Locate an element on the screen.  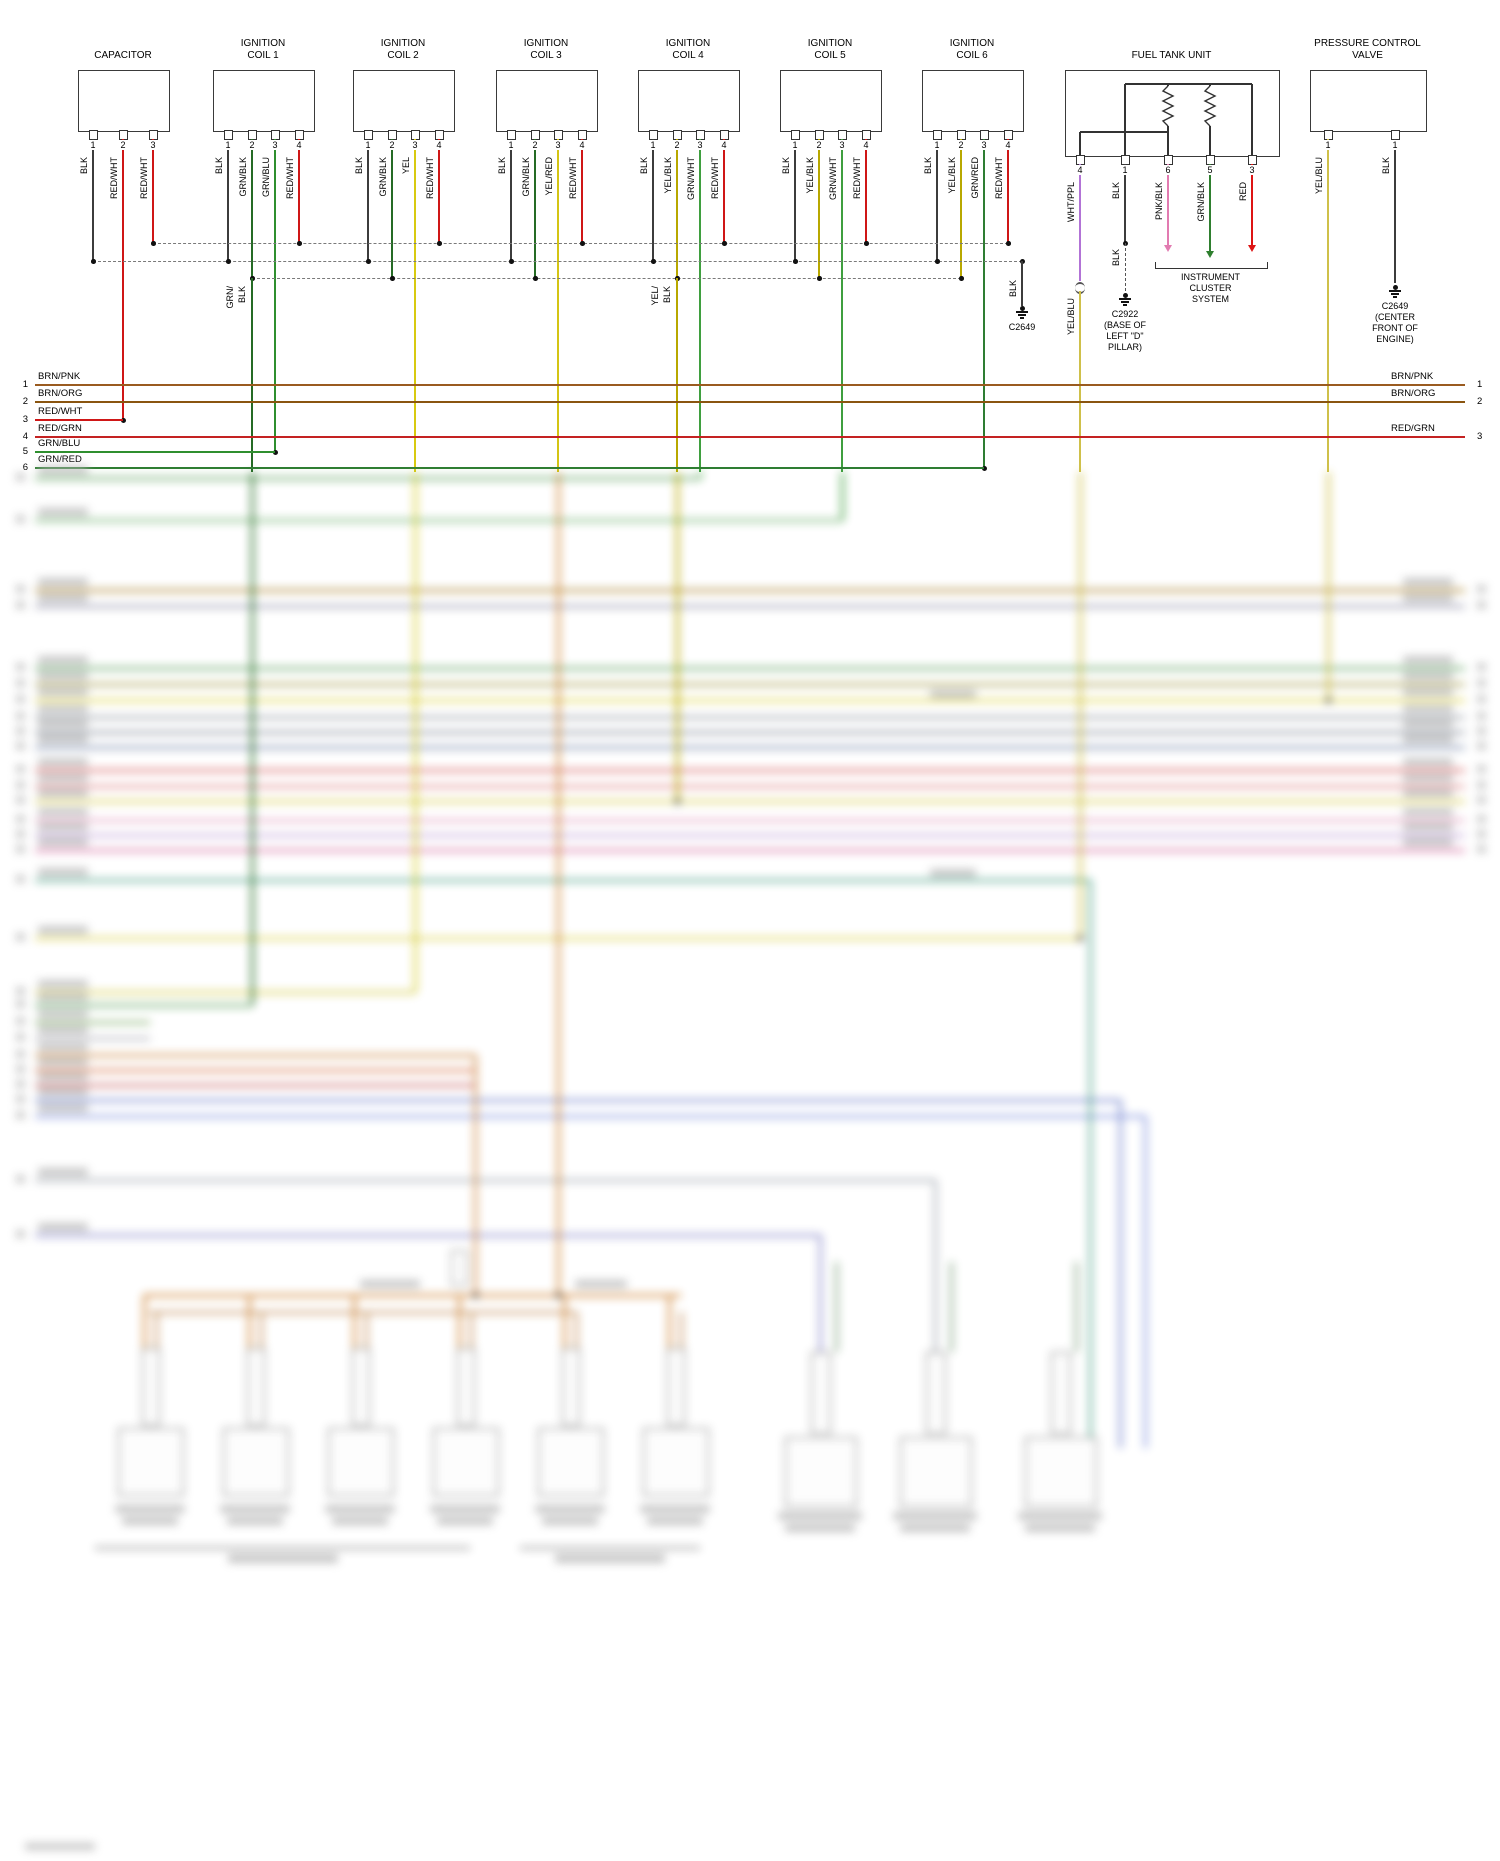
fuel-tank-unit-ground-icon-text: PILLAR) is located at coordinates (1125, 347).